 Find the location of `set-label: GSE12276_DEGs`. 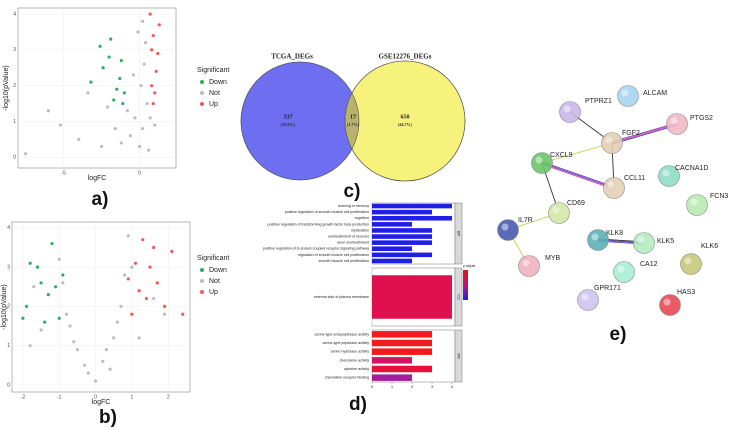

set-label: GSE12276_DEGs is located at coordinates (405, 57).